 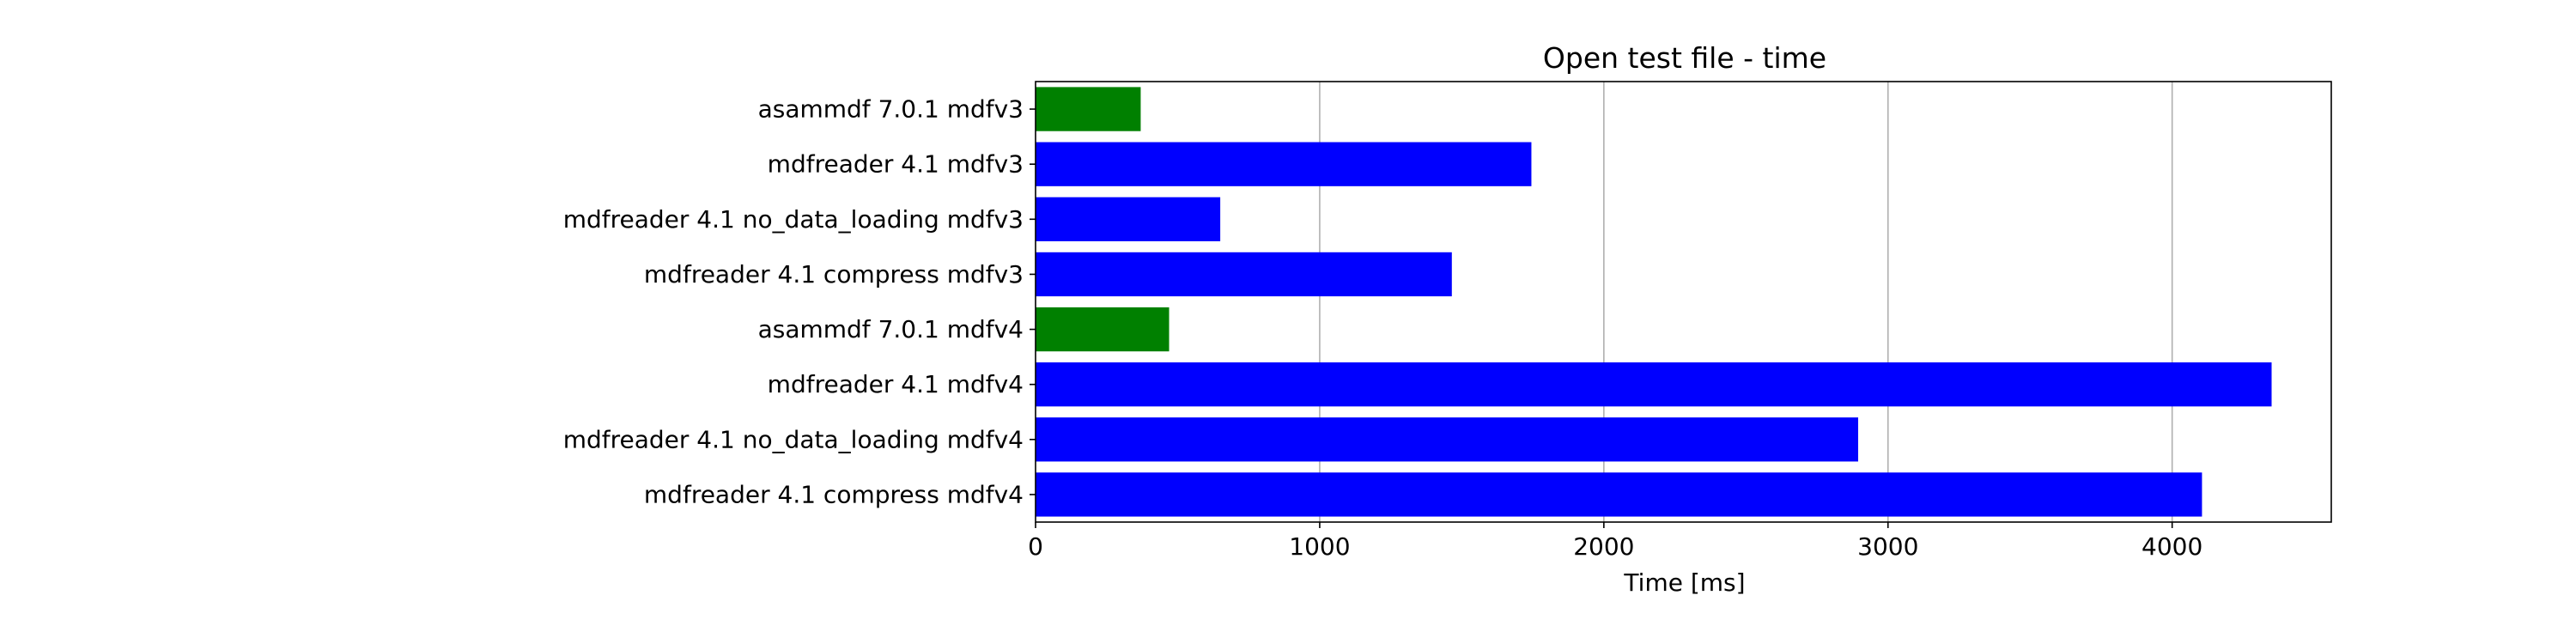 I want to click on x-tick-label: 1000, so click(x=1319, y=546).